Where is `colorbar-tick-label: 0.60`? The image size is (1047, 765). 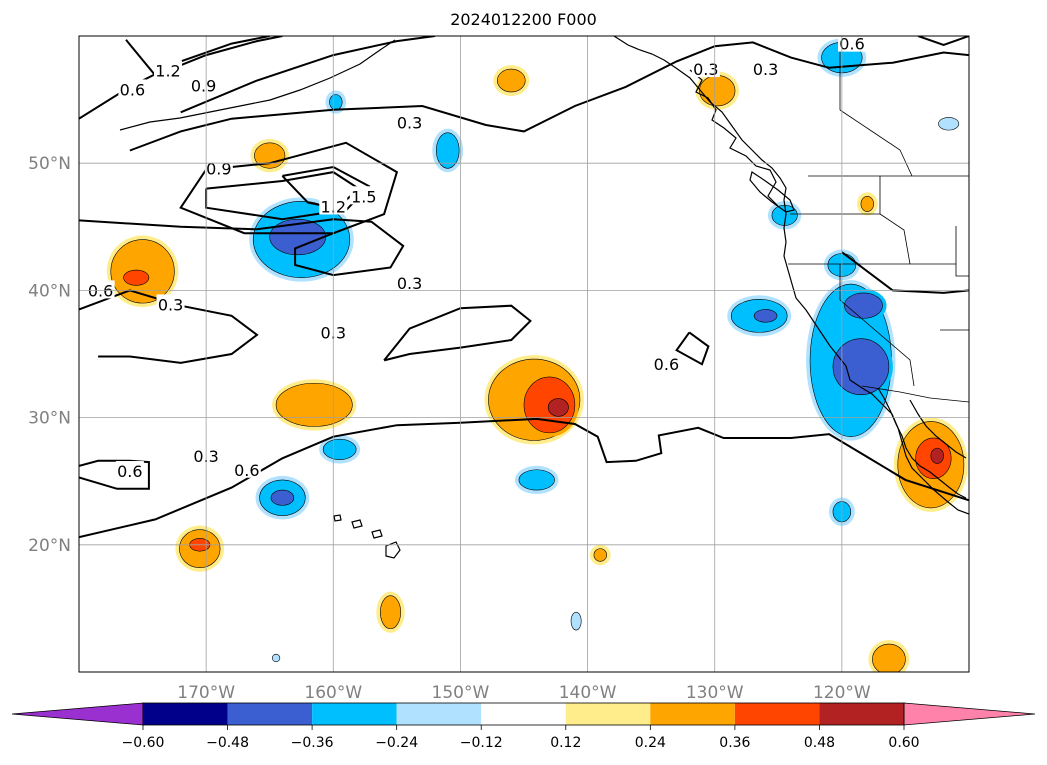
colorbar-tick-label: 0.60 is located at coordinates (903, 743).